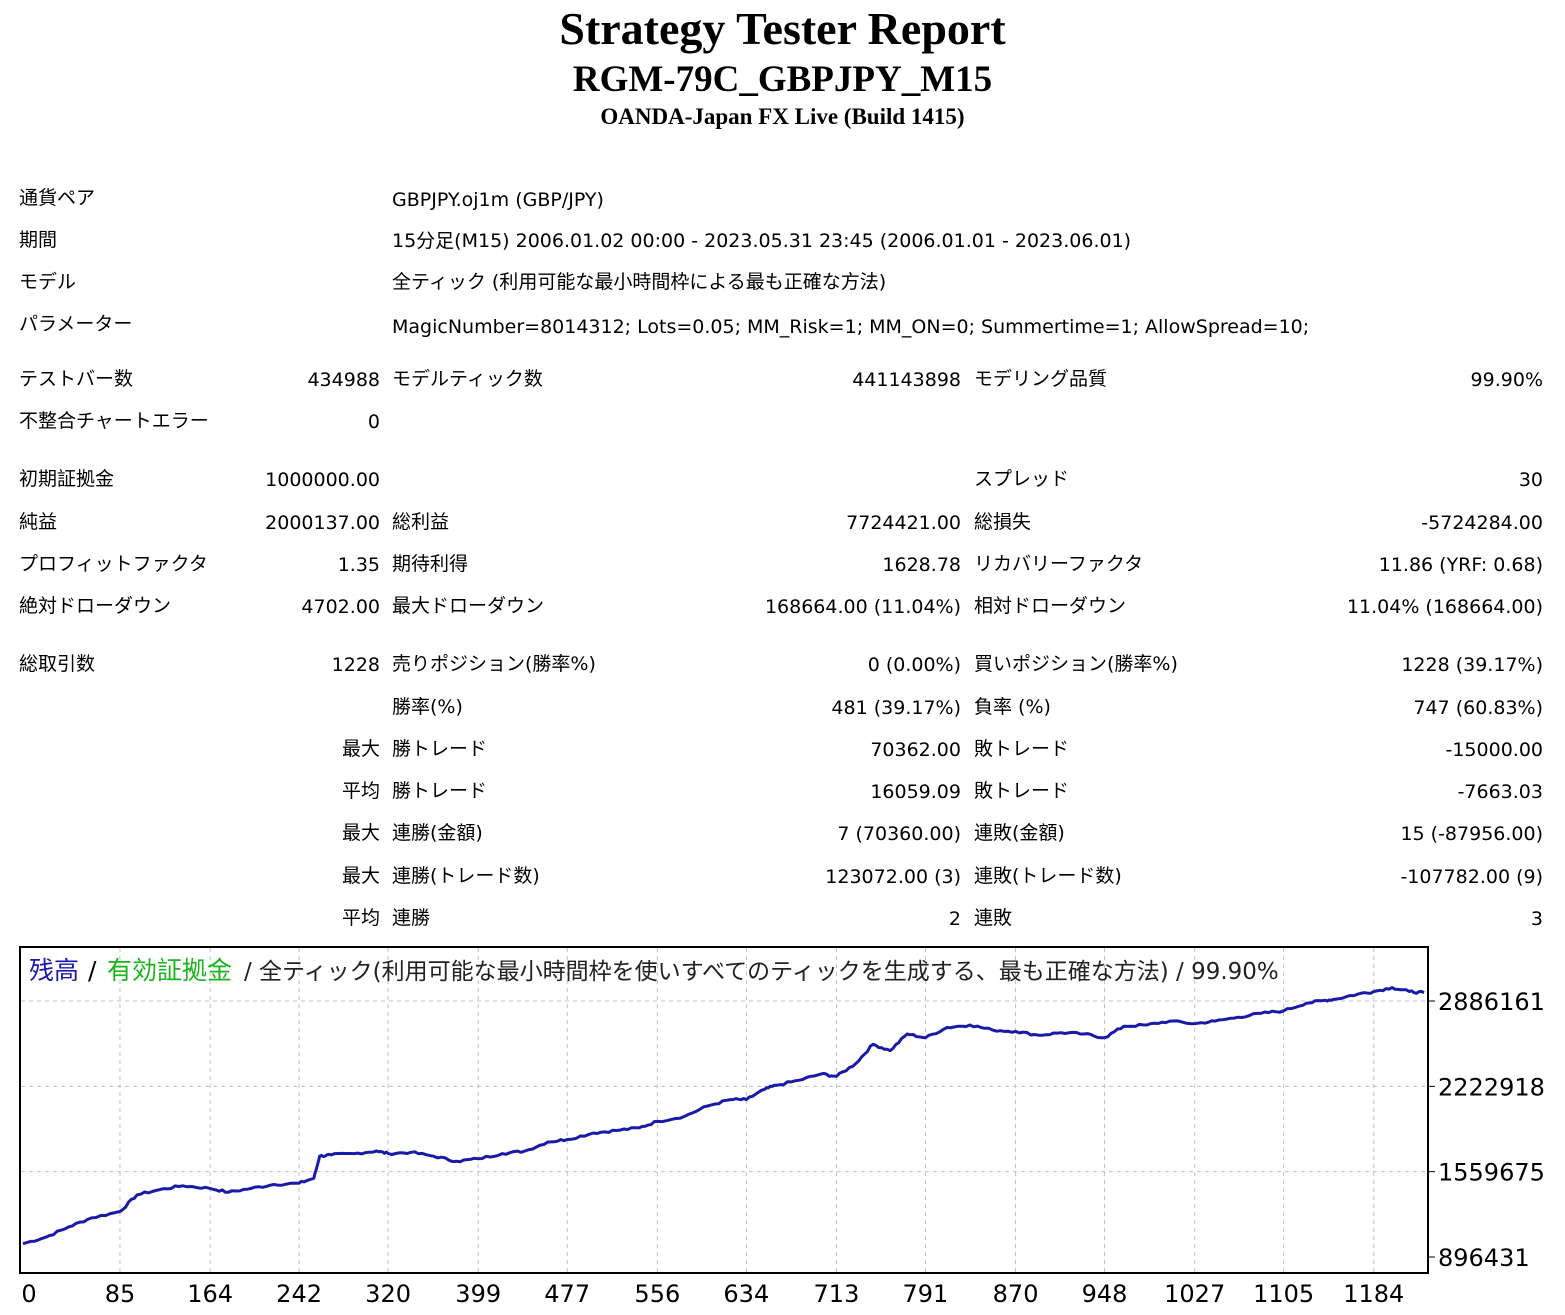  What do you see at coordinates (1022, 479) in the screenshot?
I see `spread-label: スプレッド` at bounding box center [1022, 479].